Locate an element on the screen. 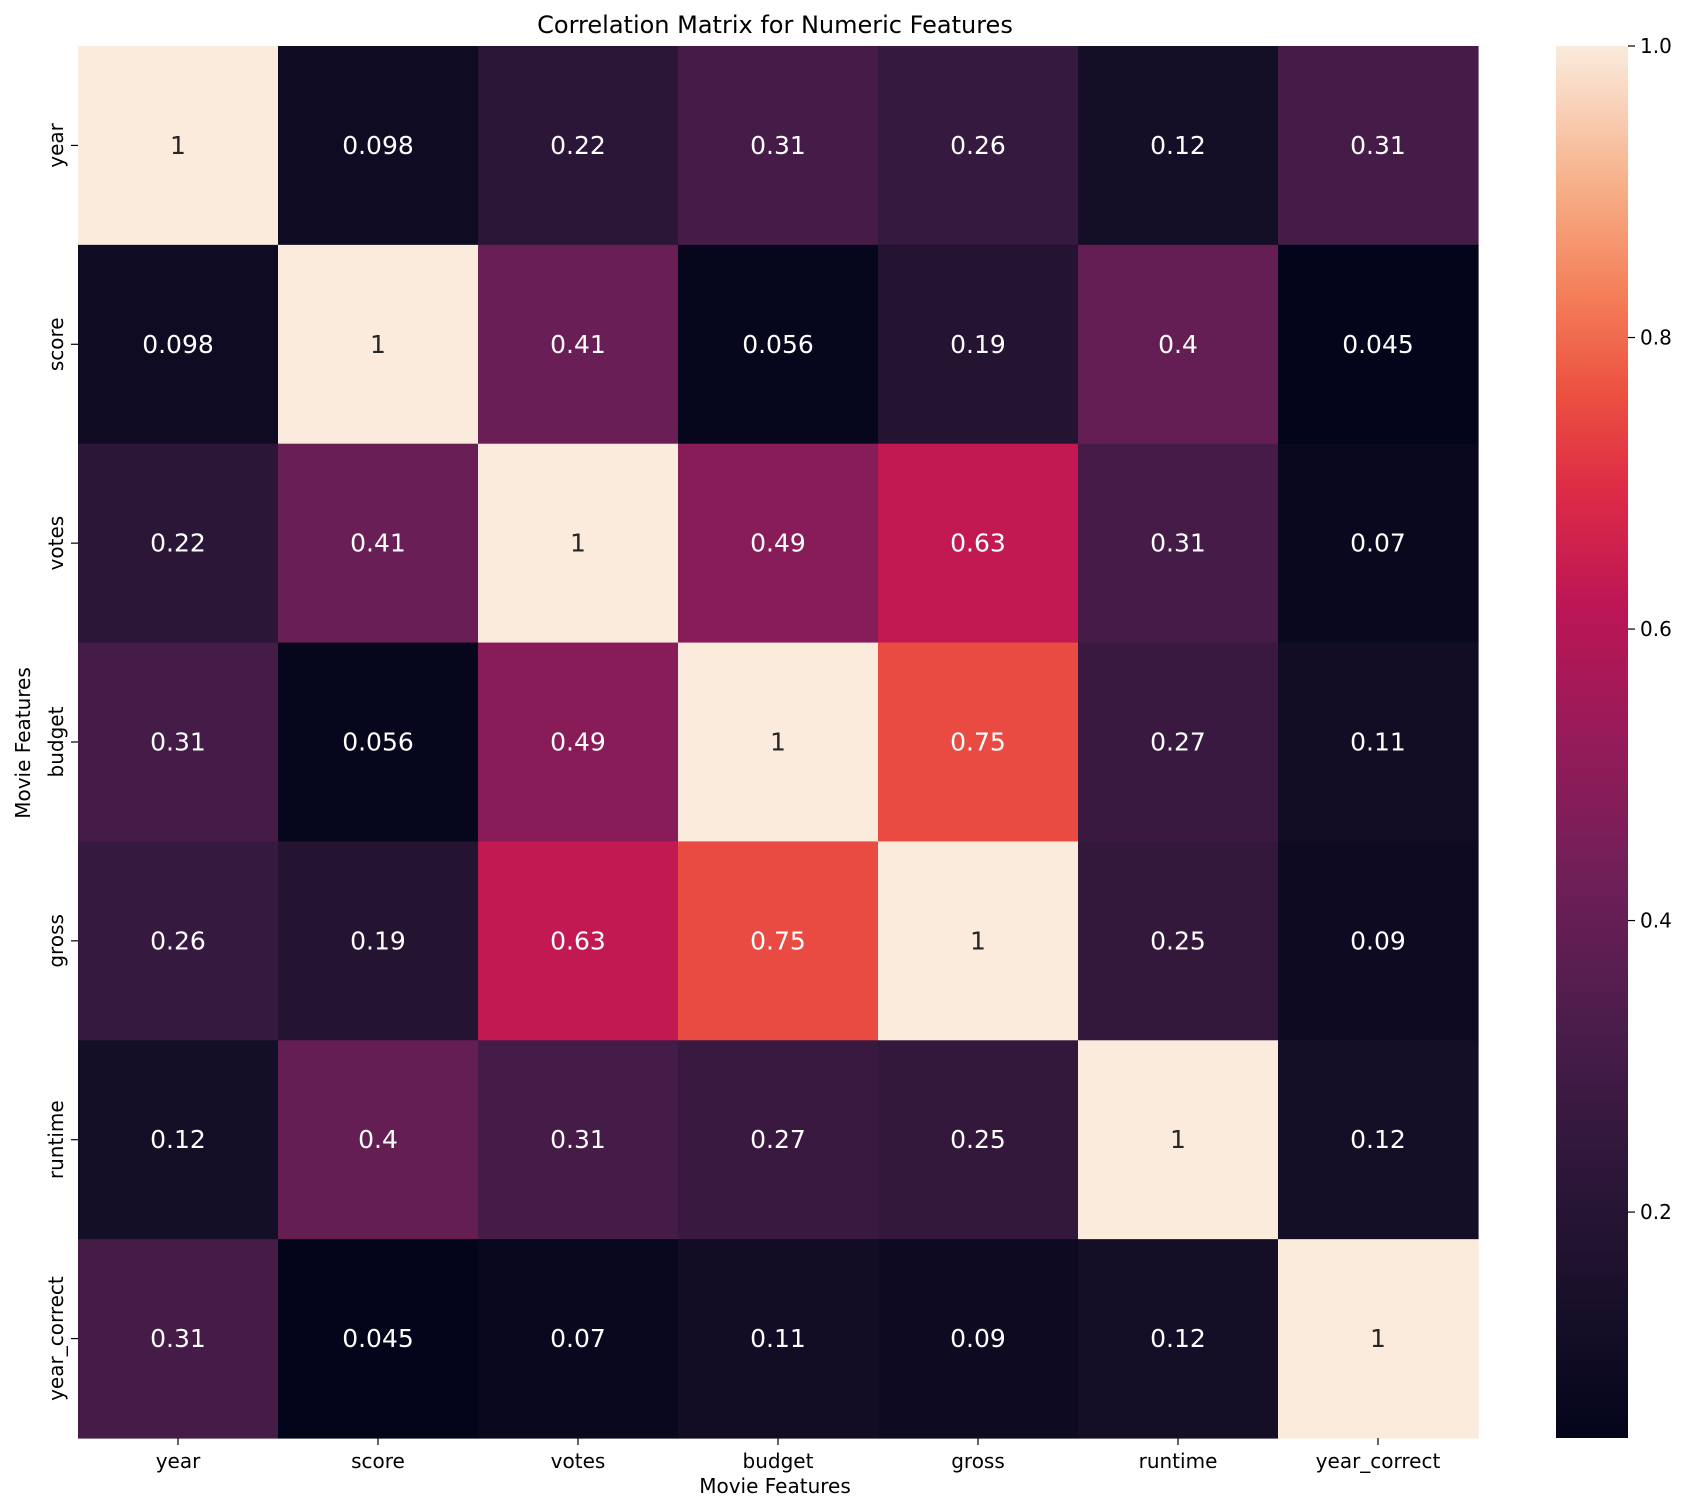  y-tick-label: votes is located at coordinates (56, 543).